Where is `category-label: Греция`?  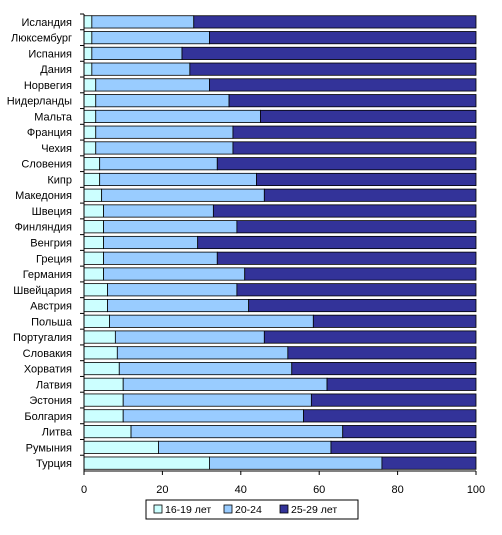
category-label: Греция is located at coordinates (54, 259).